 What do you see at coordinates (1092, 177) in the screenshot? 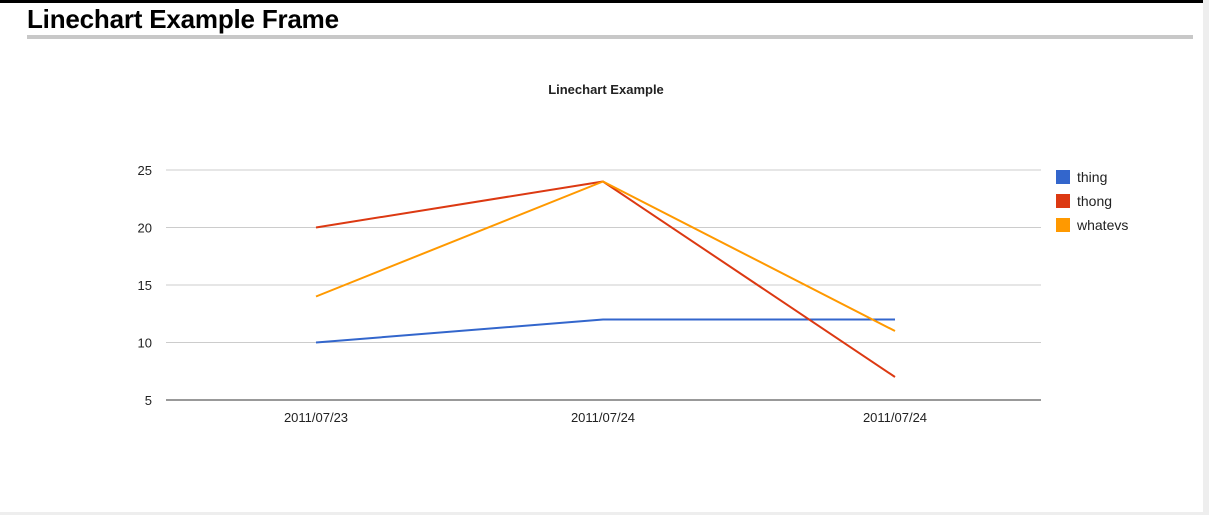
I see `legend-label-thing: thing` at bounding box center [1092, 177].